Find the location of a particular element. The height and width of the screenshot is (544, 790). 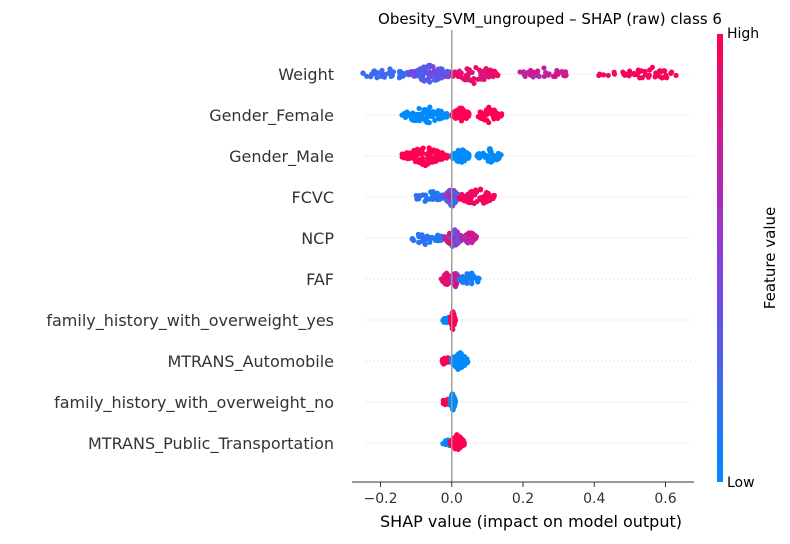

feature-points-gender-female is located at coordinates (452, 115).